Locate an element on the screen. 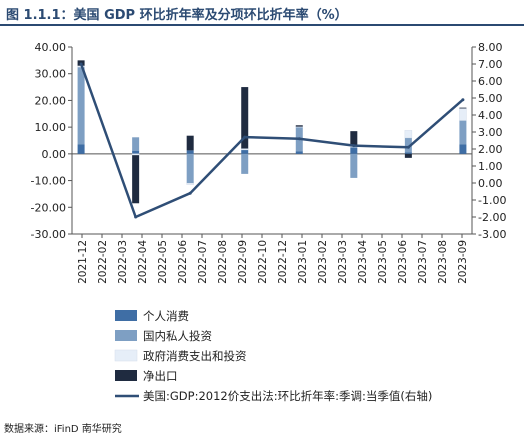  y-left-tick-label: 30.00 is located at coordinates (51, 74).